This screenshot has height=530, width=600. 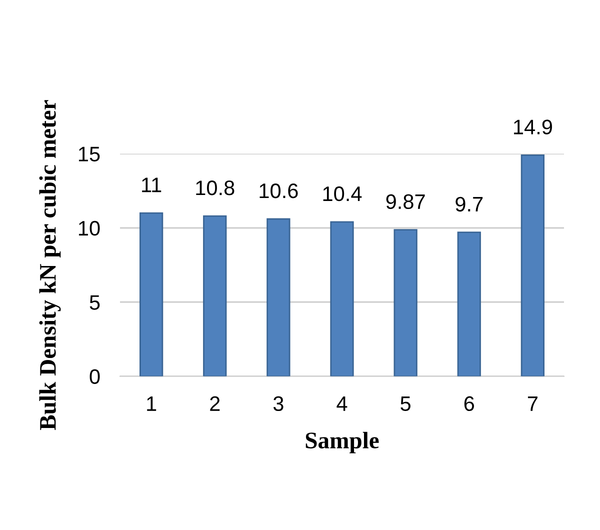 I want to click on data-label: 9.87, so click(x=405, y=202).